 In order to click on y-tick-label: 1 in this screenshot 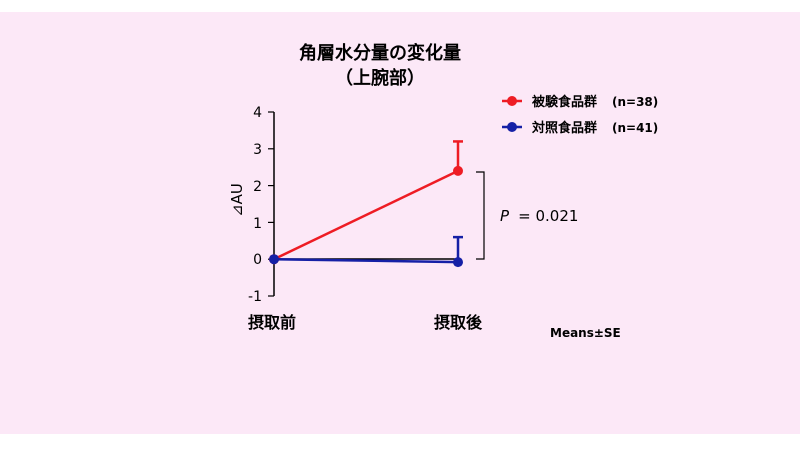, I will do `click(257, 224)`.